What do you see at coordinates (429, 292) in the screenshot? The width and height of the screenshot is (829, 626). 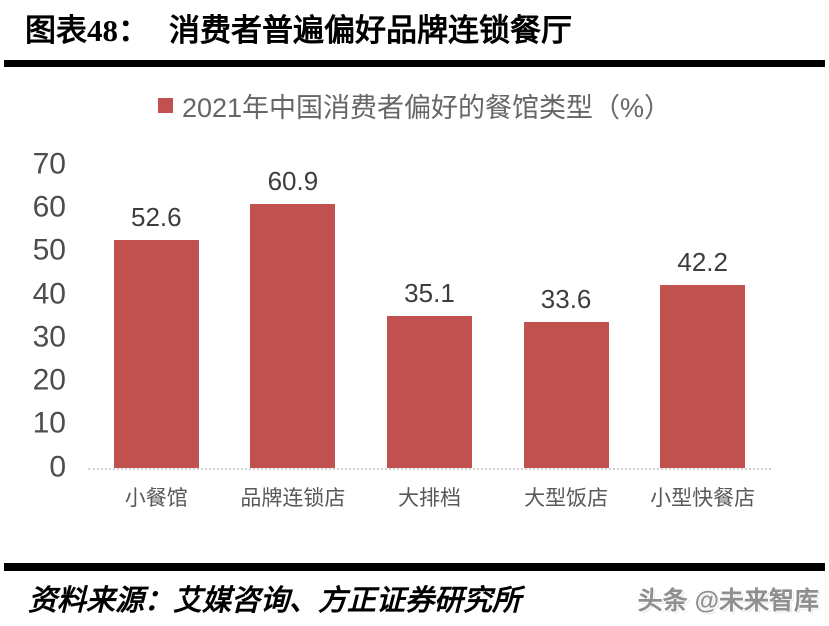 I see `bar-value-label: 35.1` at bounding box center [429, 292].